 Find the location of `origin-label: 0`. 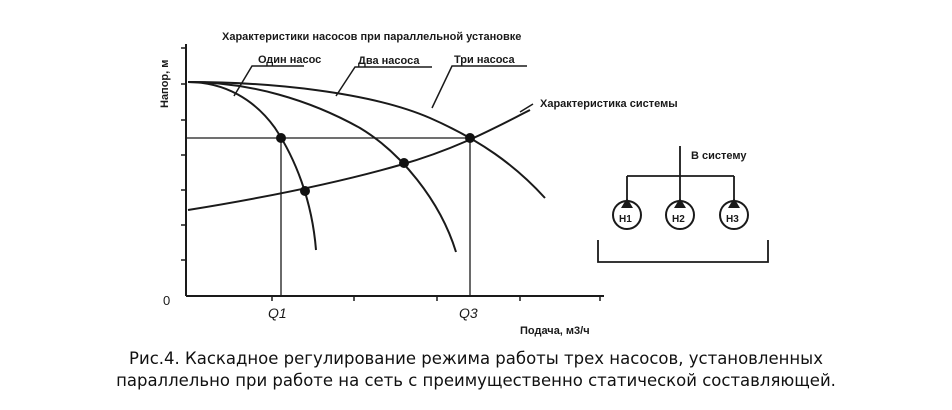

origin-label: 0 is located at coordinates (166, 300).